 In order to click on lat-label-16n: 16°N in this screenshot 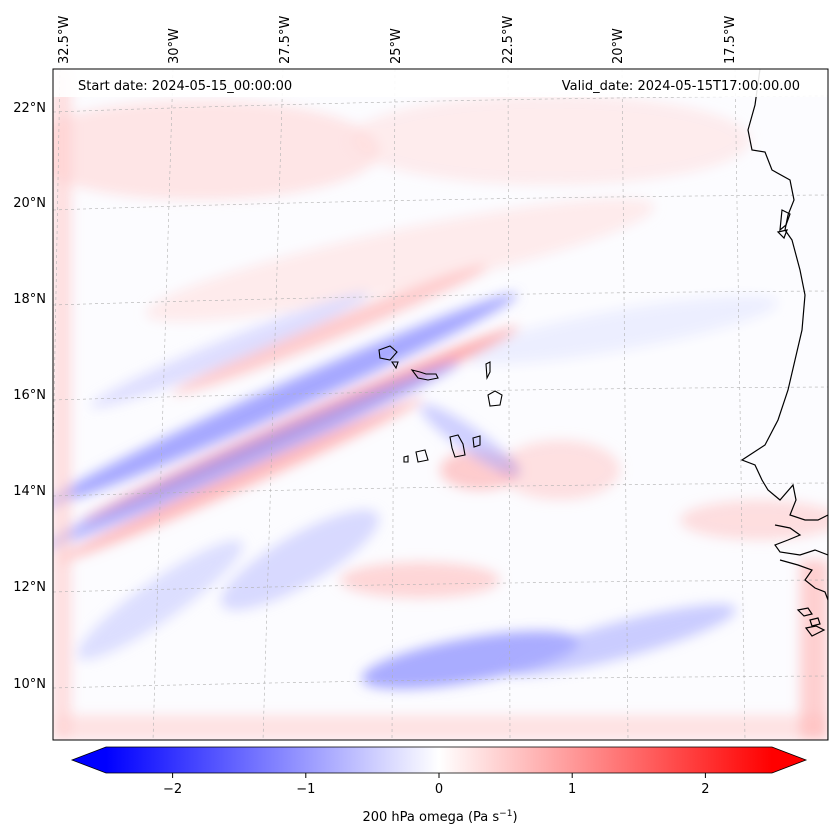, I will do `click(29, 395)`.